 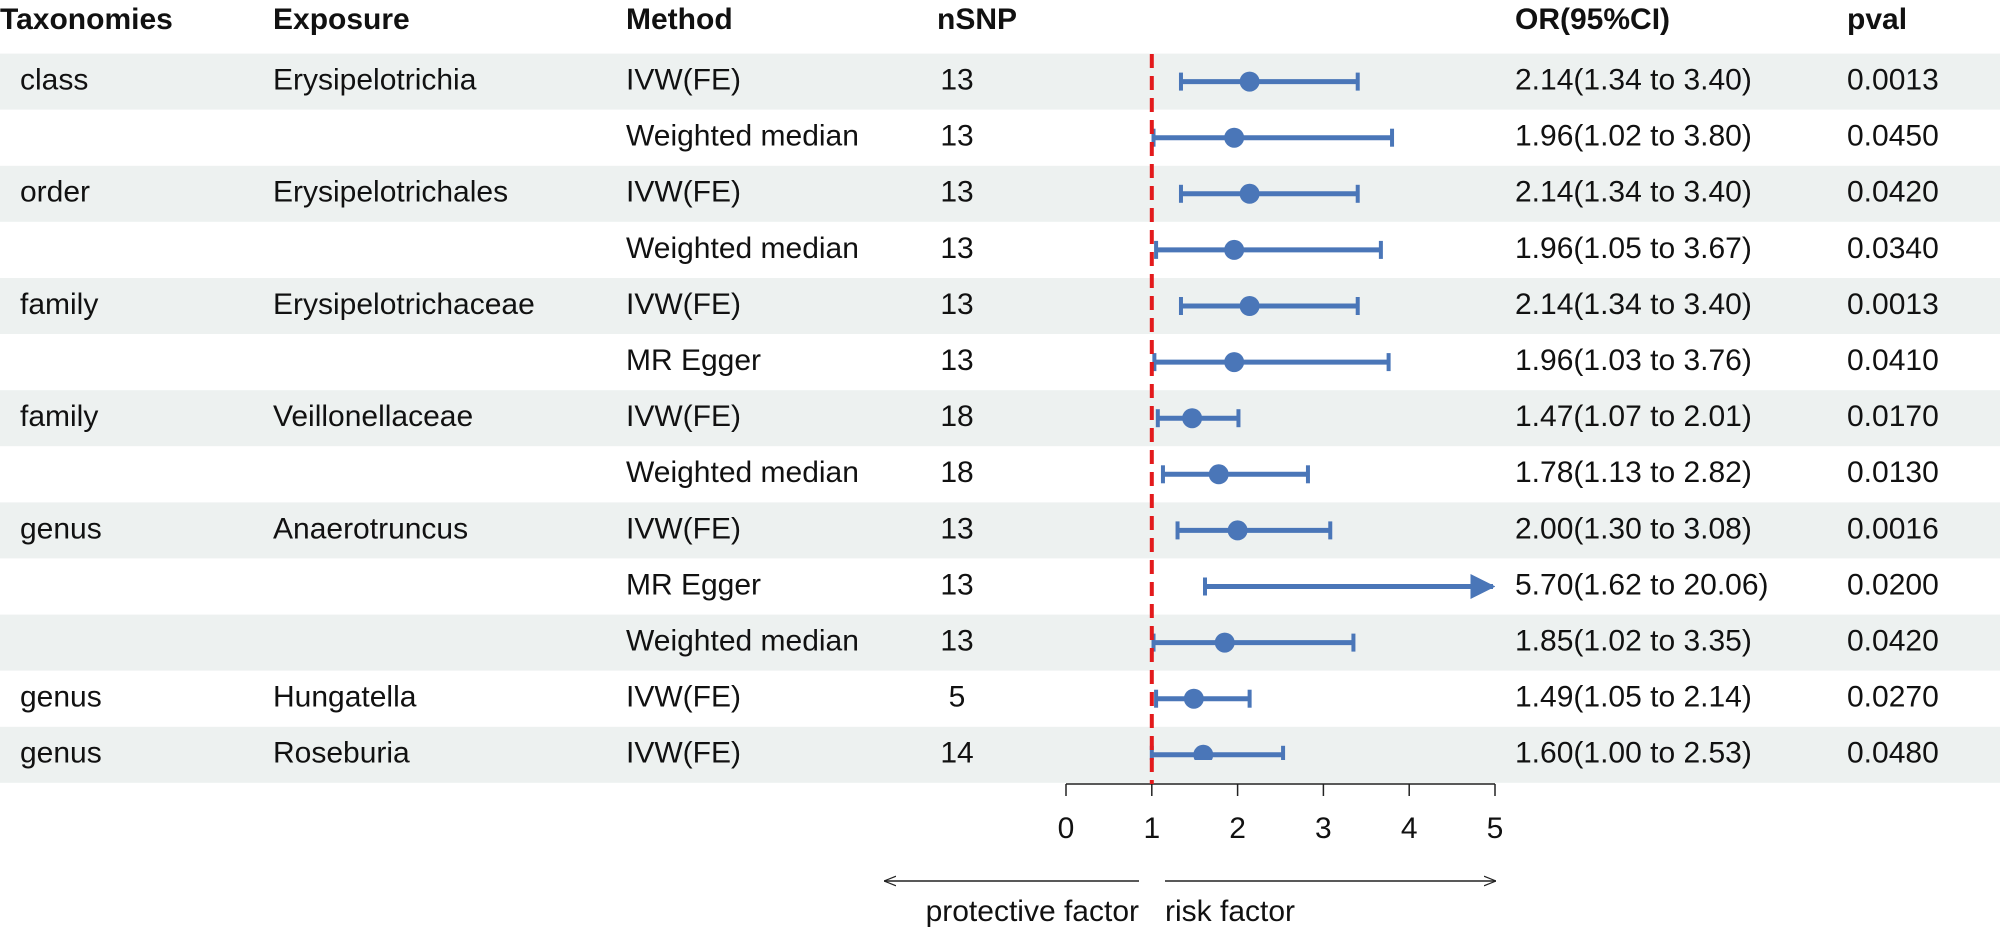 I want to click on x-tick-label: 4, so click(x=1409, y=828).